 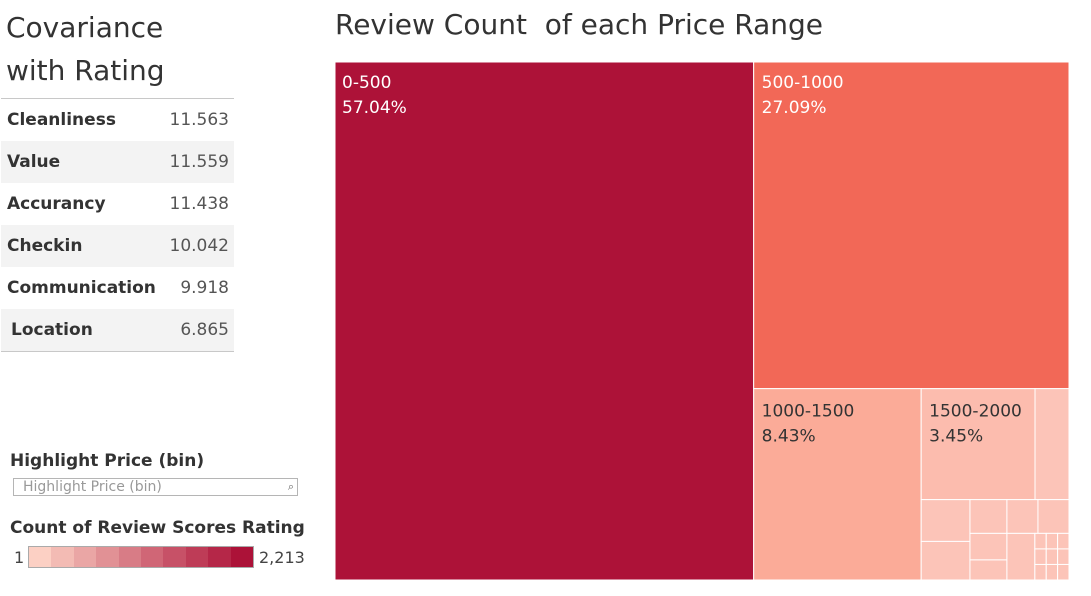 I want to click on legend-color-ramp, so click(x=141, y=557).